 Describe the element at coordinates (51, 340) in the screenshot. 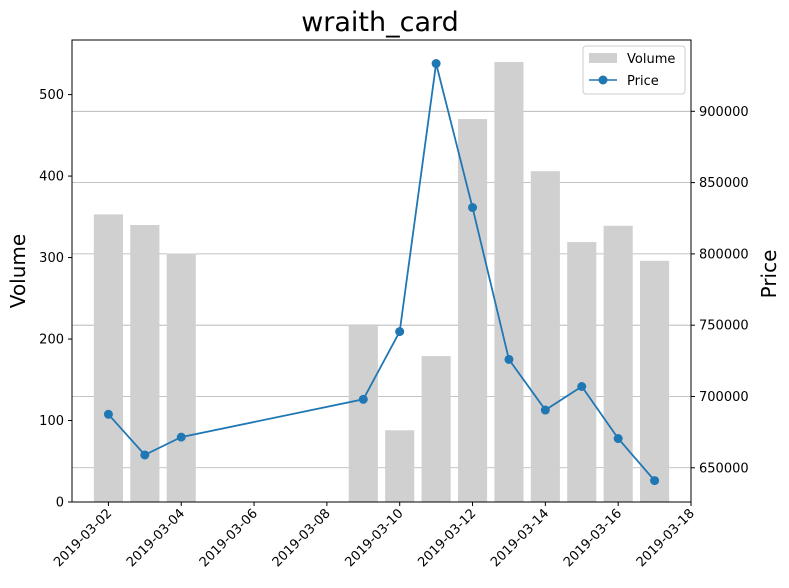

I see `y-left-tick-label: 200` at that location.